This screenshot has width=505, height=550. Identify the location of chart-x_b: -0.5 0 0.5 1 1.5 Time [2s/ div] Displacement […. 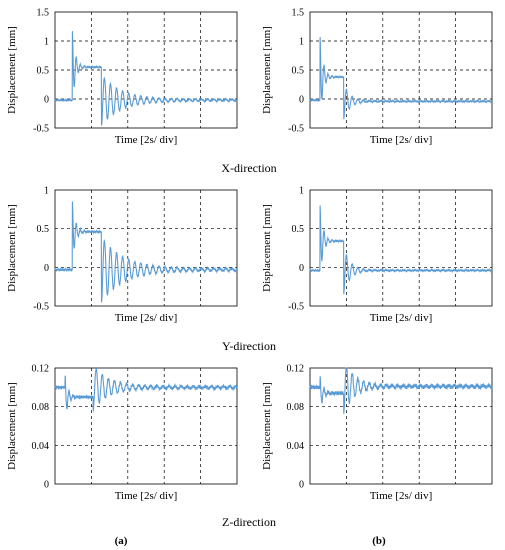
(377, 77).